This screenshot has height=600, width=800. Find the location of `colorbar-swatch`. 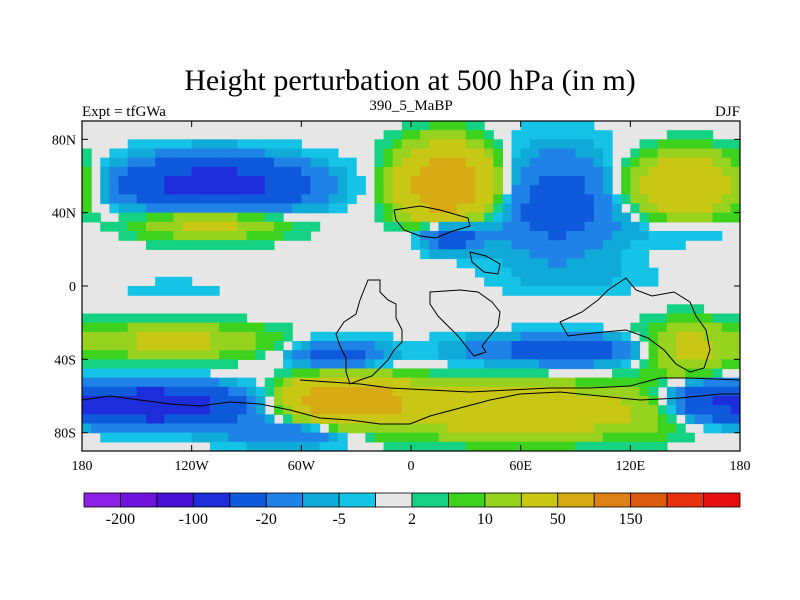

colorbar-swatch is located at coordinates (321, 500).